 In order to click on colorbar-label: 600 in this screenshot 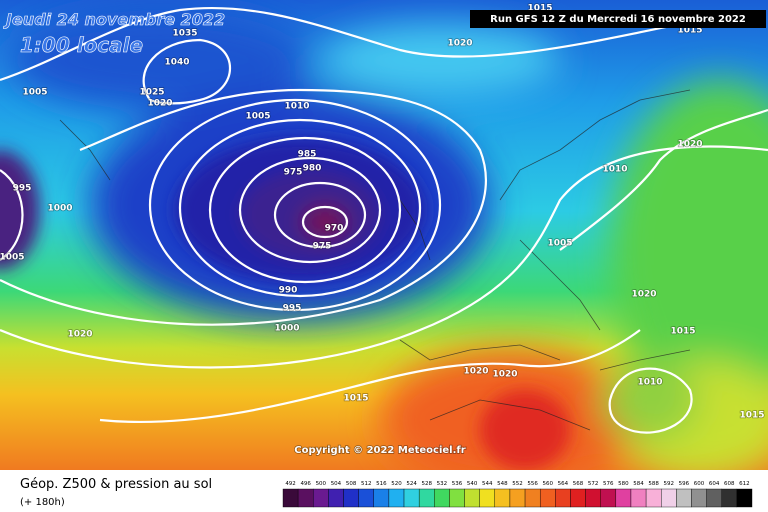, I will do `click(699, 484)`.